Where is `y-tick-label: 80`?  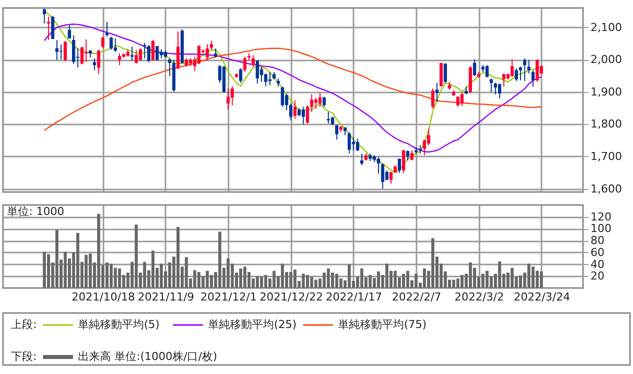 y-tick-label: 80 is located at coordinates (597, 241).